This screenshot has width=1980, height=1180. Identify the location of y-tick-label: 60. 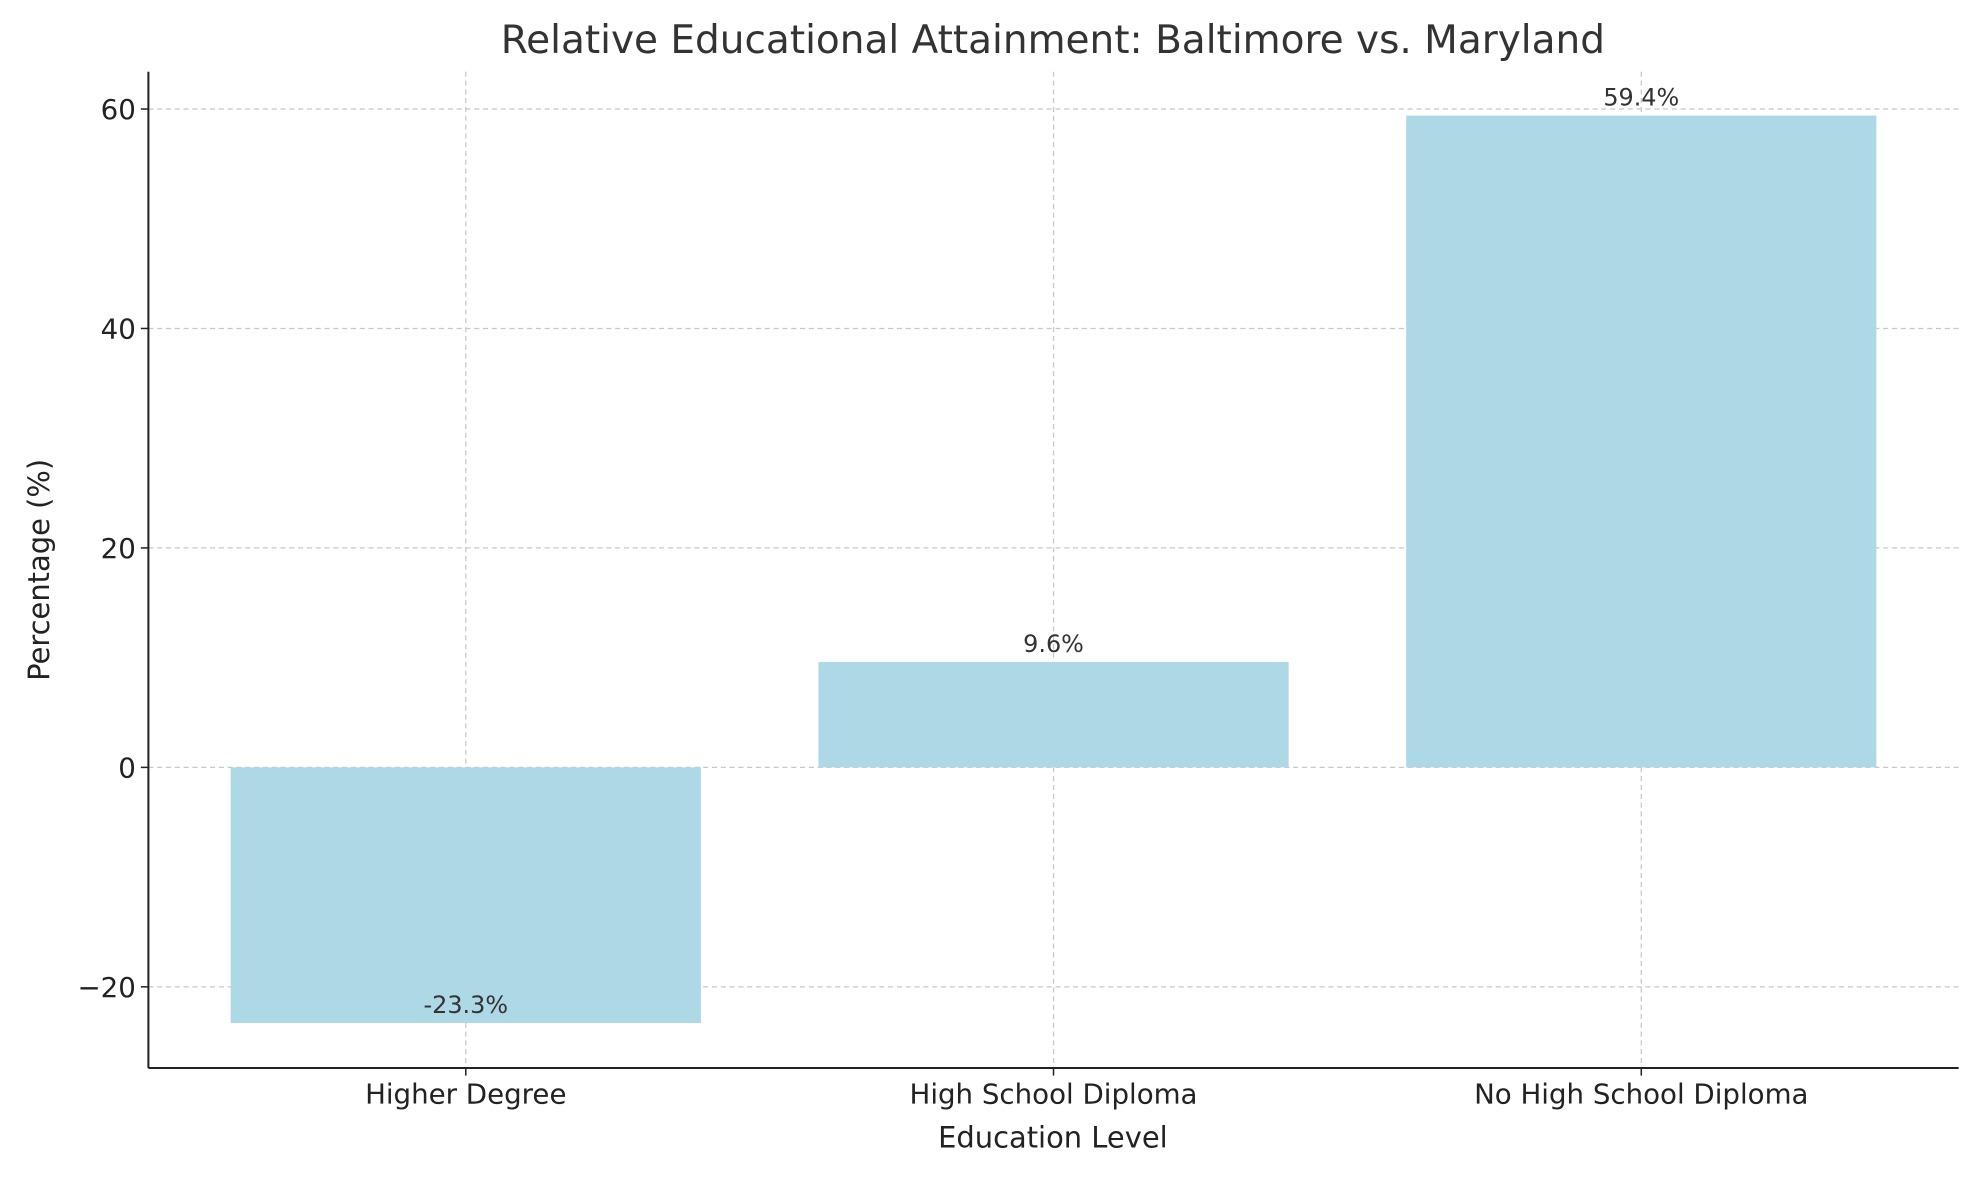
(118, 109).